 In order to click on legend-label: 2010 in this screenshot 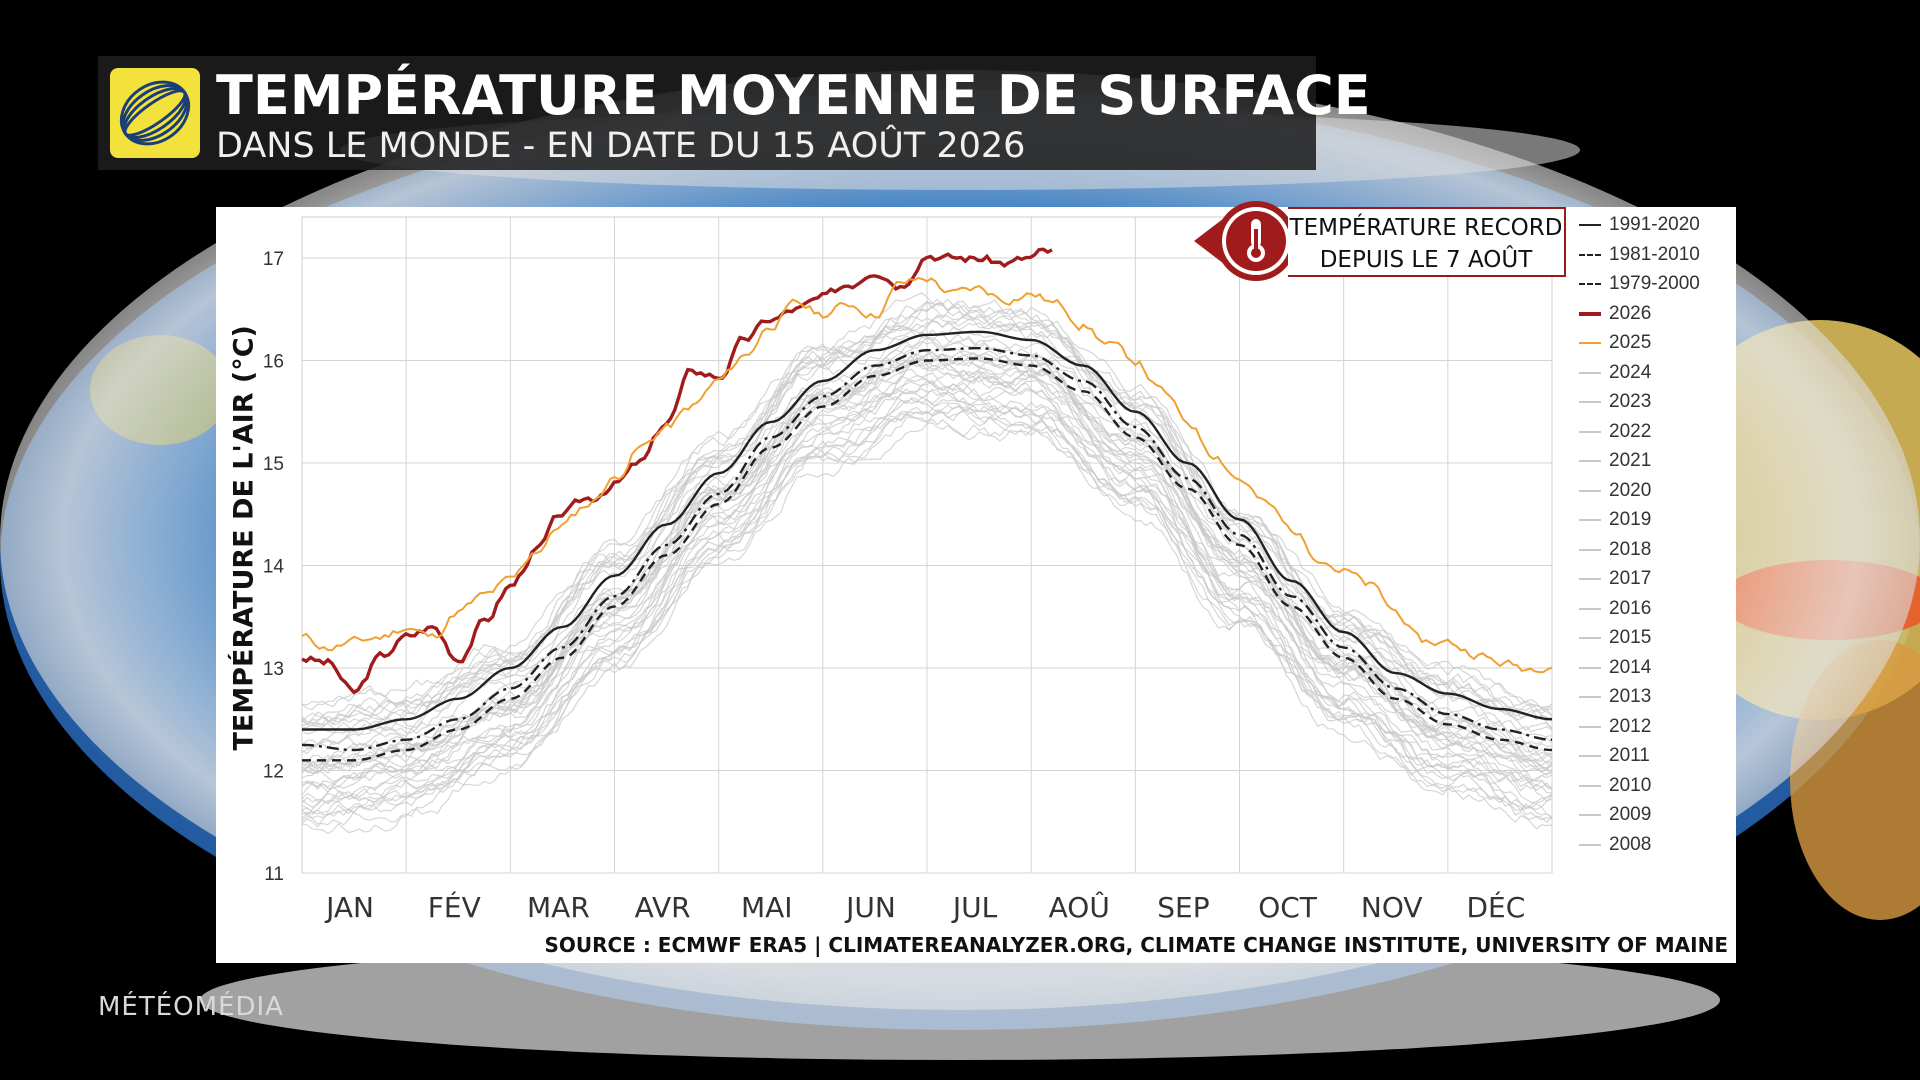, I will do `click(1630, 785)`.